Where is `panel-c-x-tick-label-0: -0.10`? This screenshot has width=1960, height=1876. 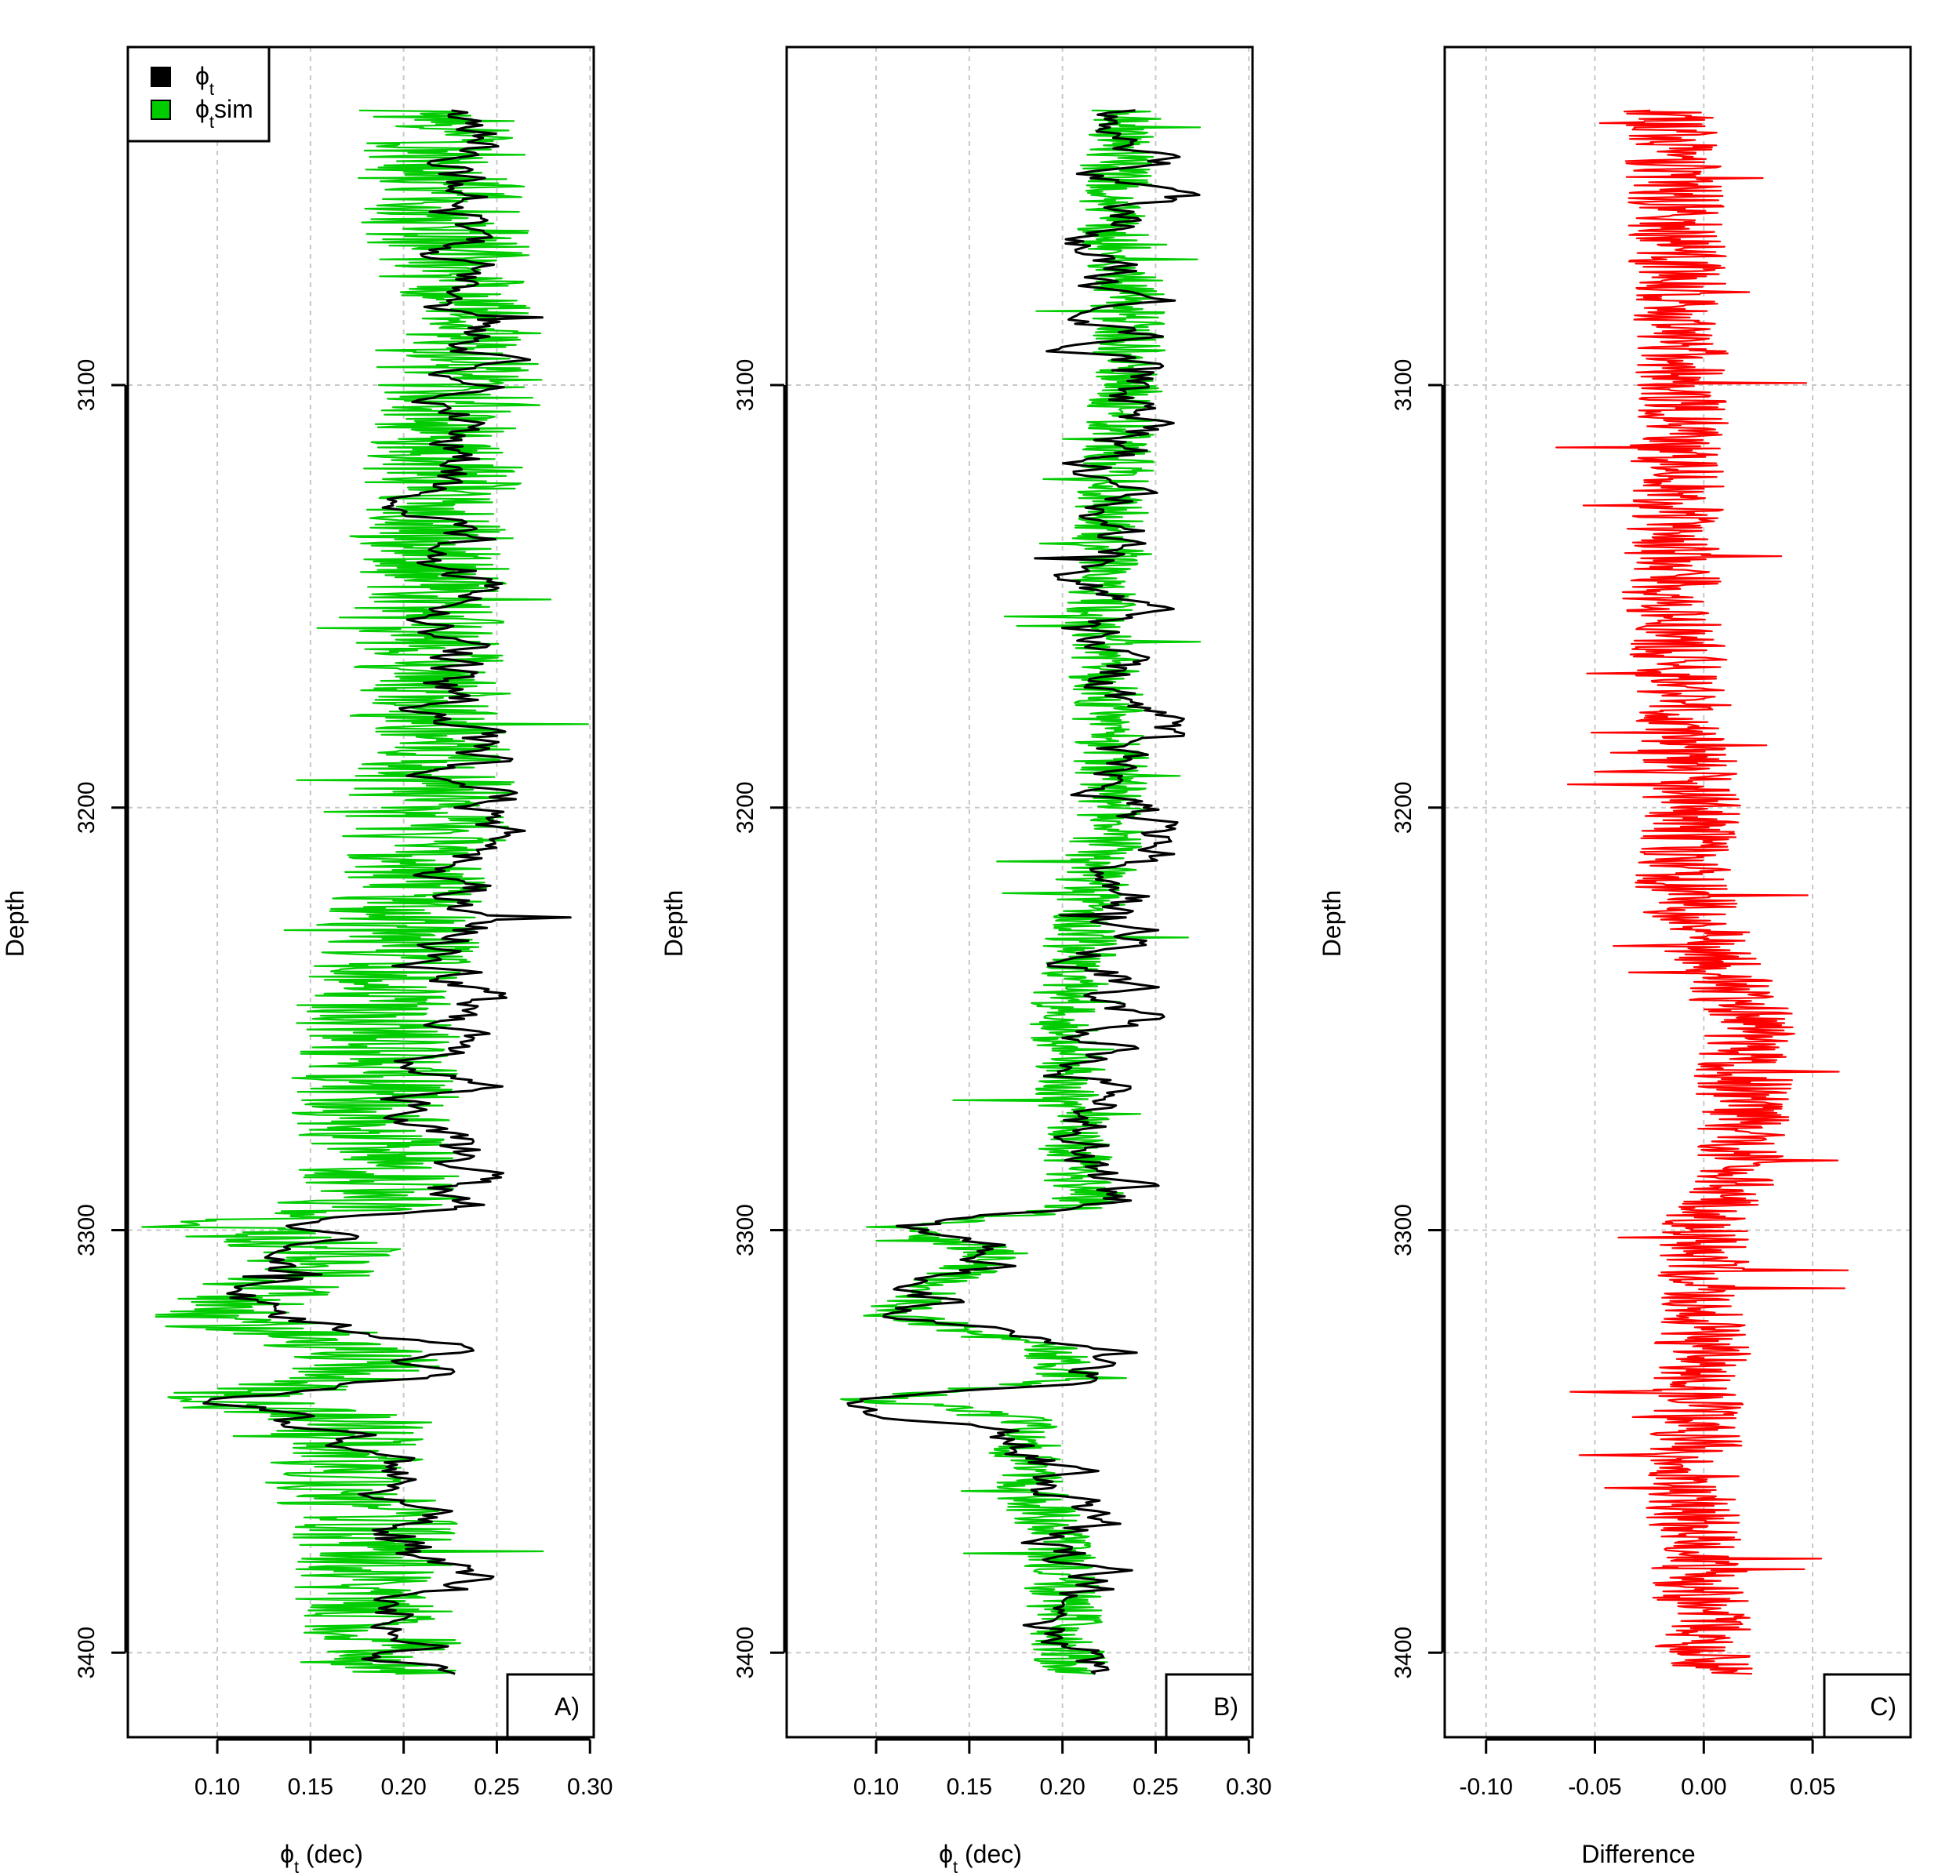
panel-c-x-tick-label-0: -0.10 is located at coordinates (1486, 1787).